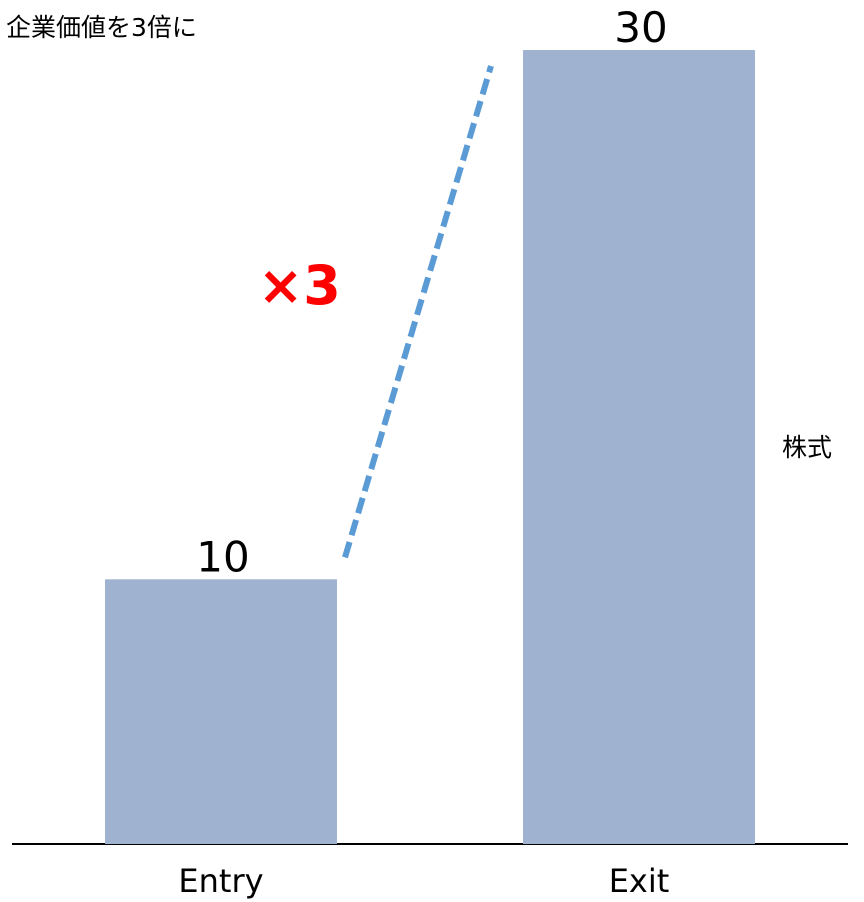 The height and width of the screenshot is (902, 864). I want to click on chart-title: 企業価値を3倍に, so click(101, 27).